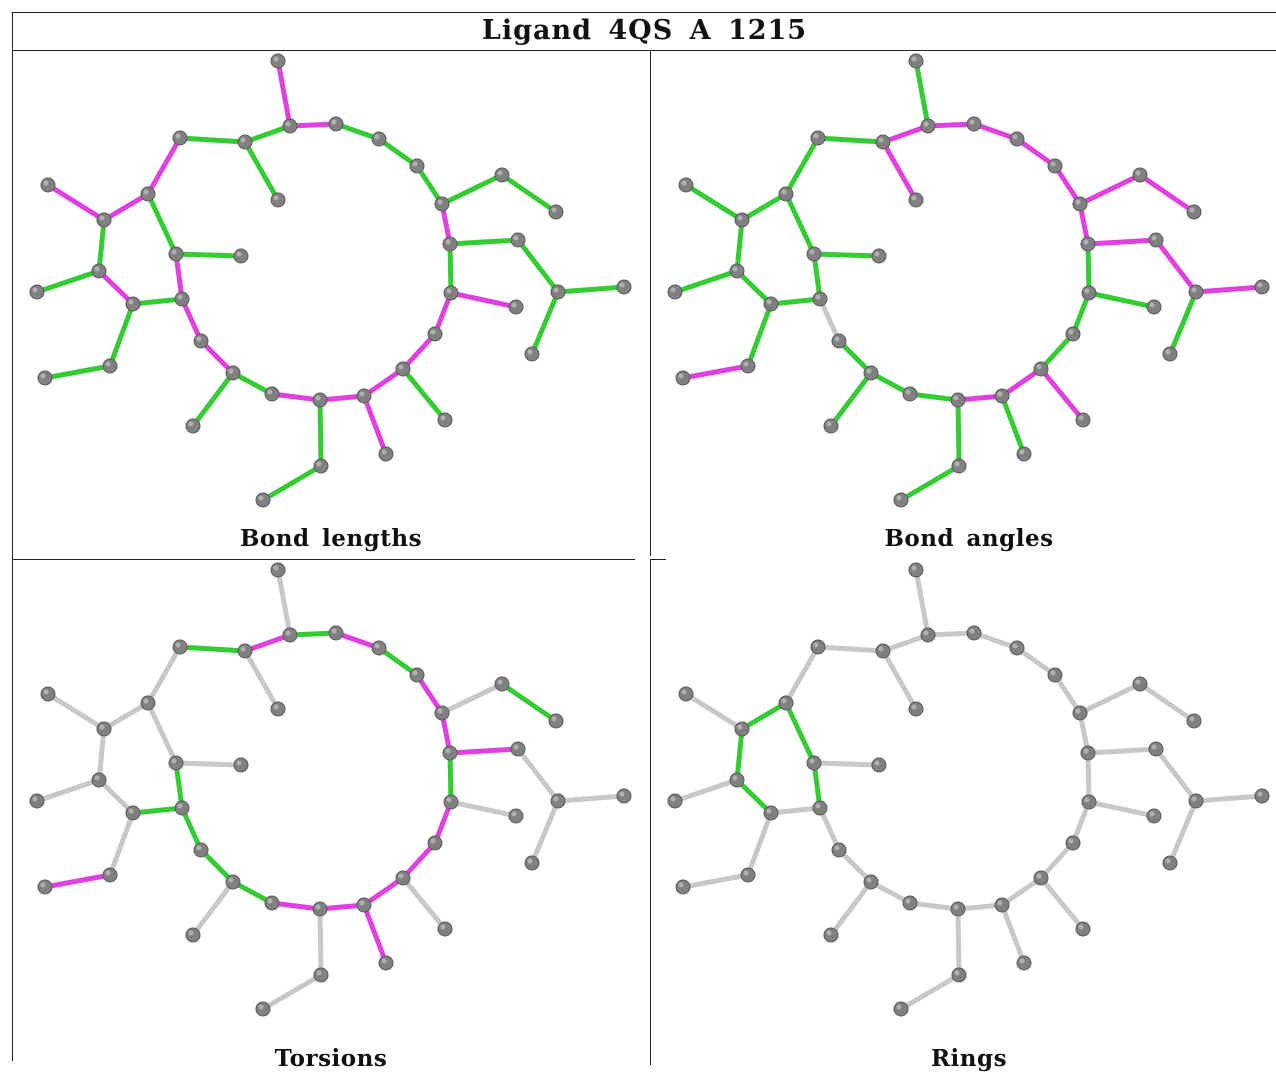 This screenshot has width=1276, height=1072. I want to click on figure-title: Ligand 4QS A 1215, so click(644, 32).